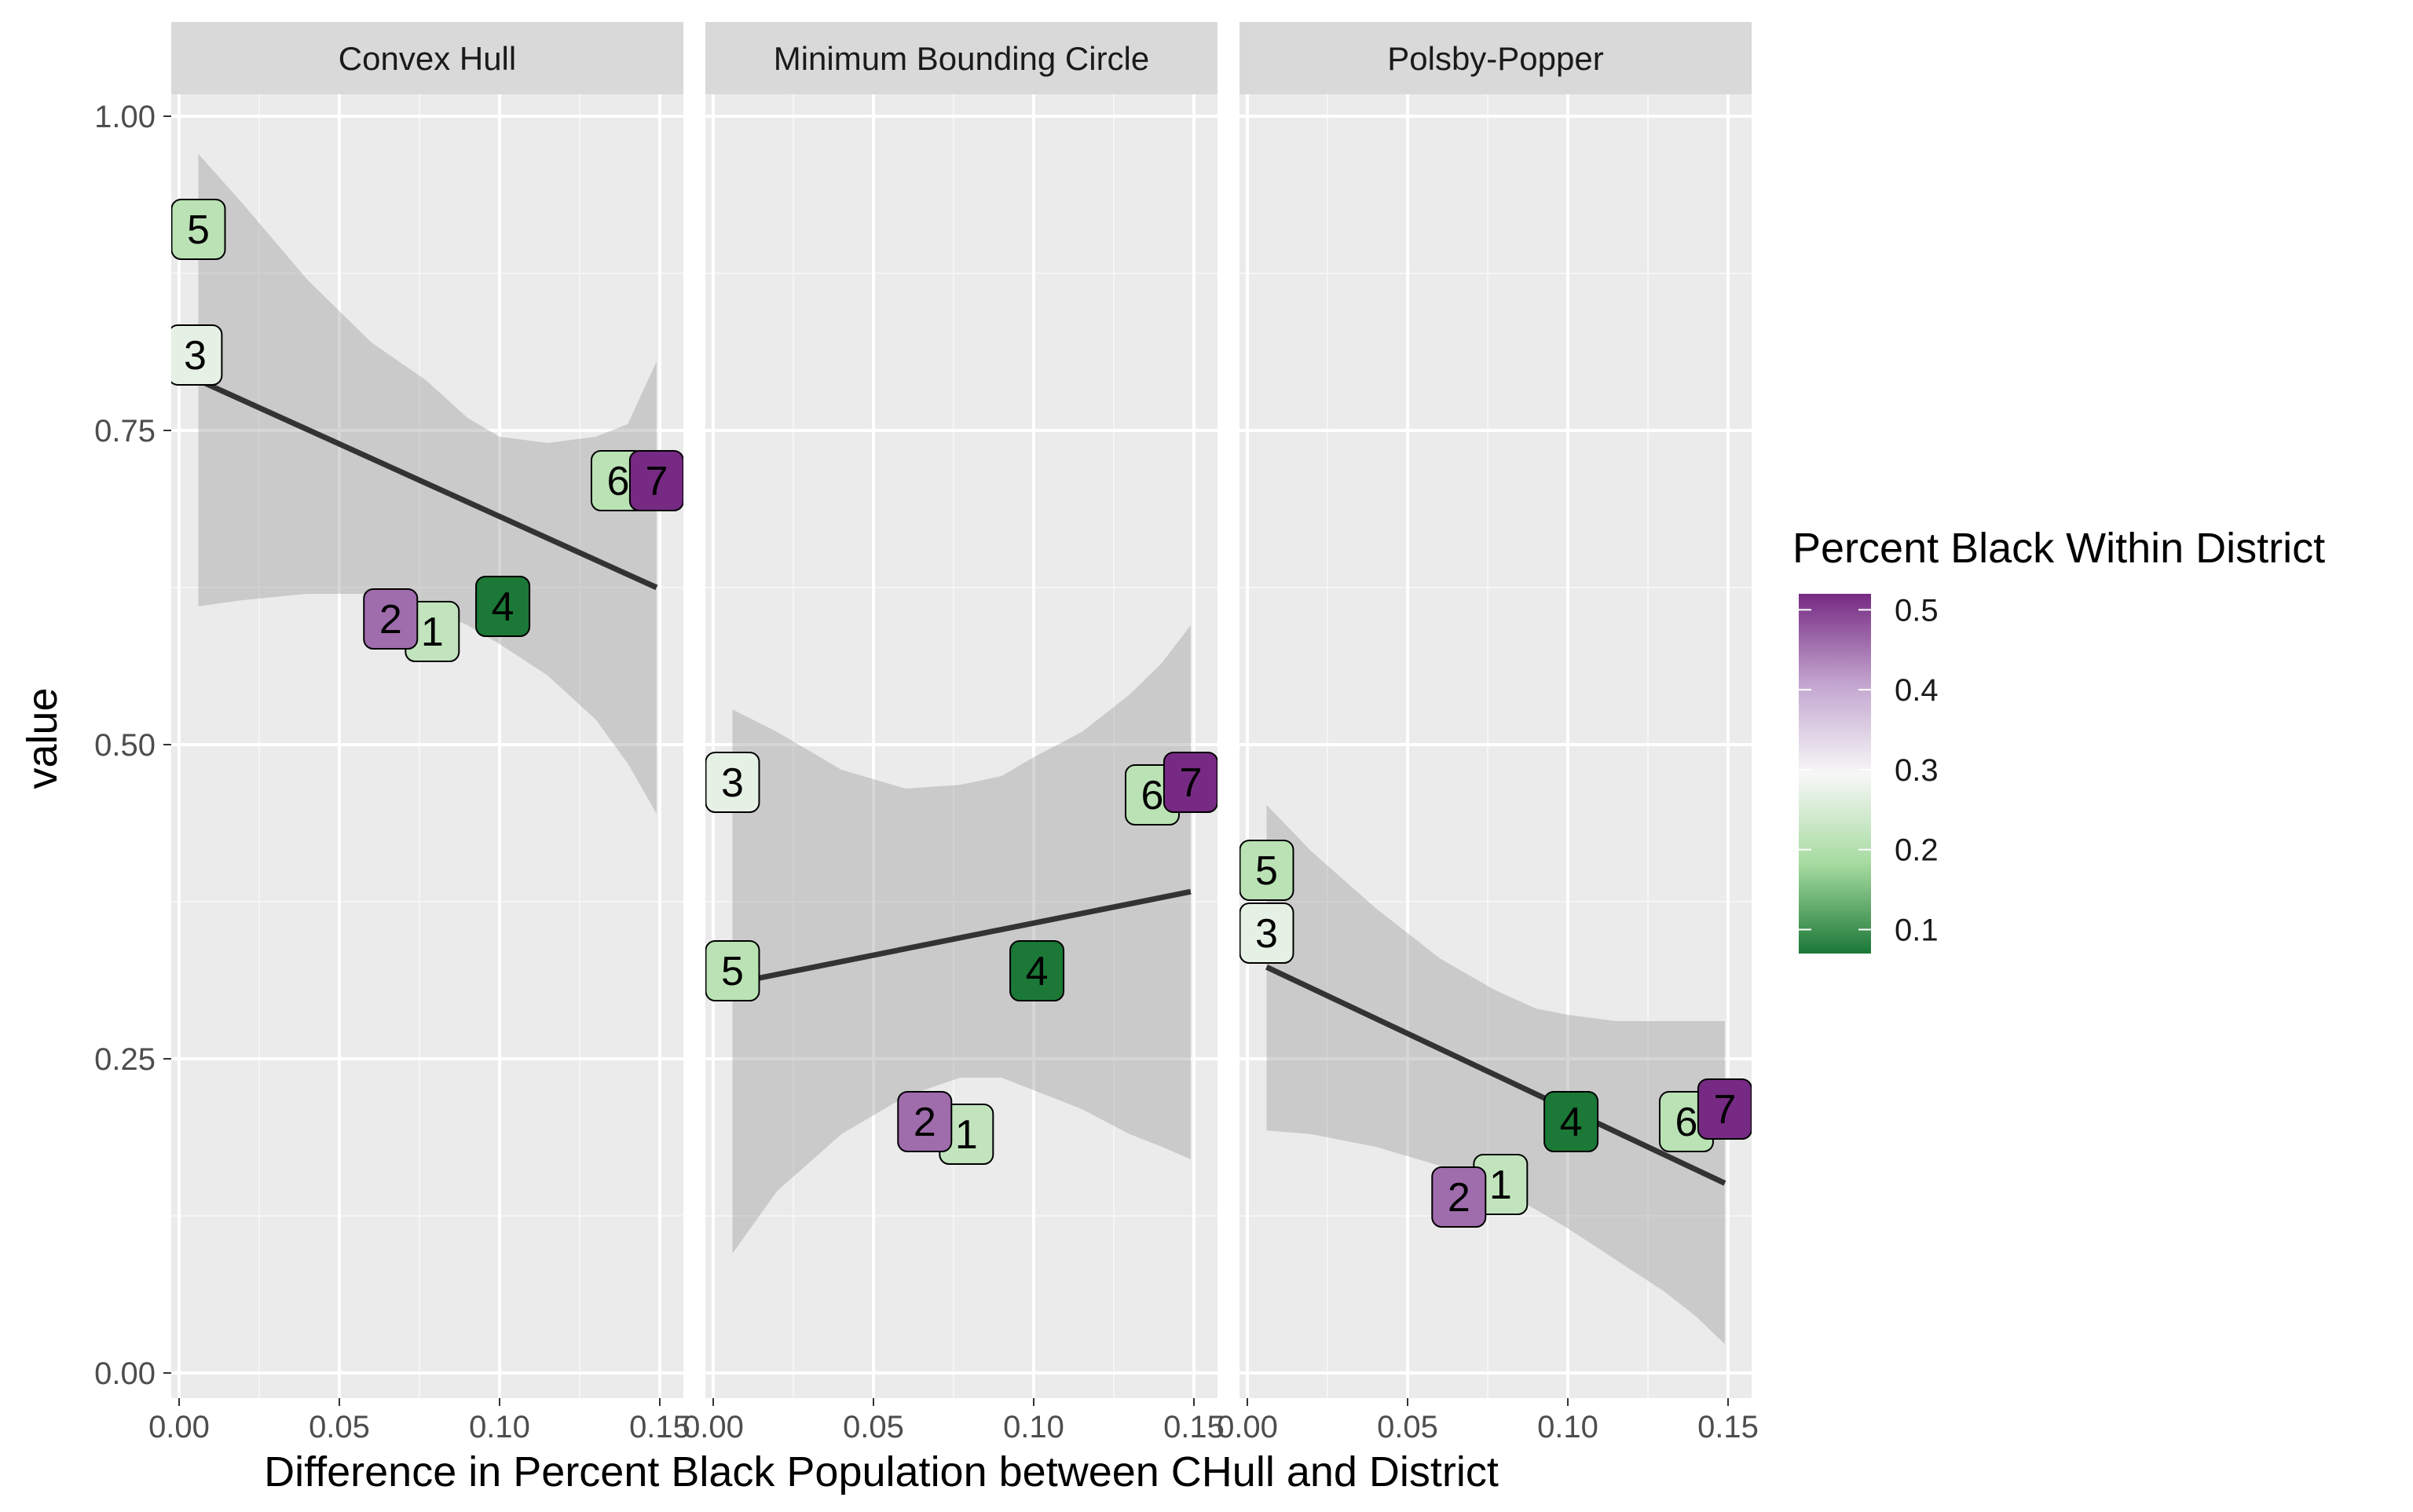 The height and width of the screenshot is (1512, 2413). I want to click on facet-title: Minimum Bounding Circle, so click(962, 58).